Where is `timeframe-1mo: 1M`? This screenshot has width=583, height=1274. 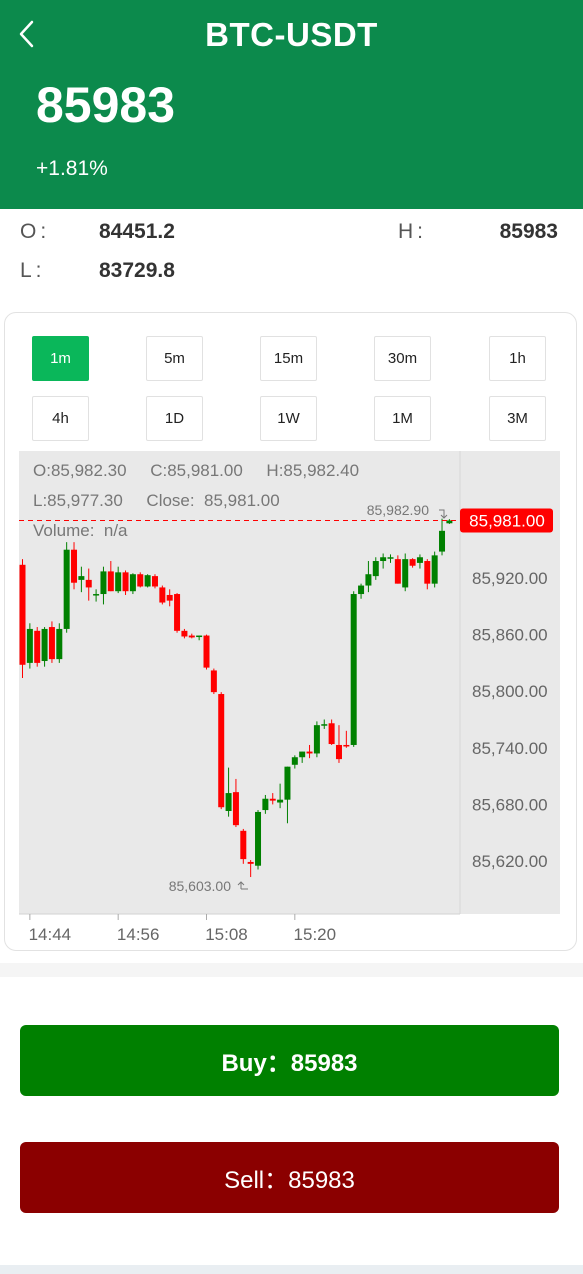
timeframe-1mo: 1M is located at coordinates (402, 418).